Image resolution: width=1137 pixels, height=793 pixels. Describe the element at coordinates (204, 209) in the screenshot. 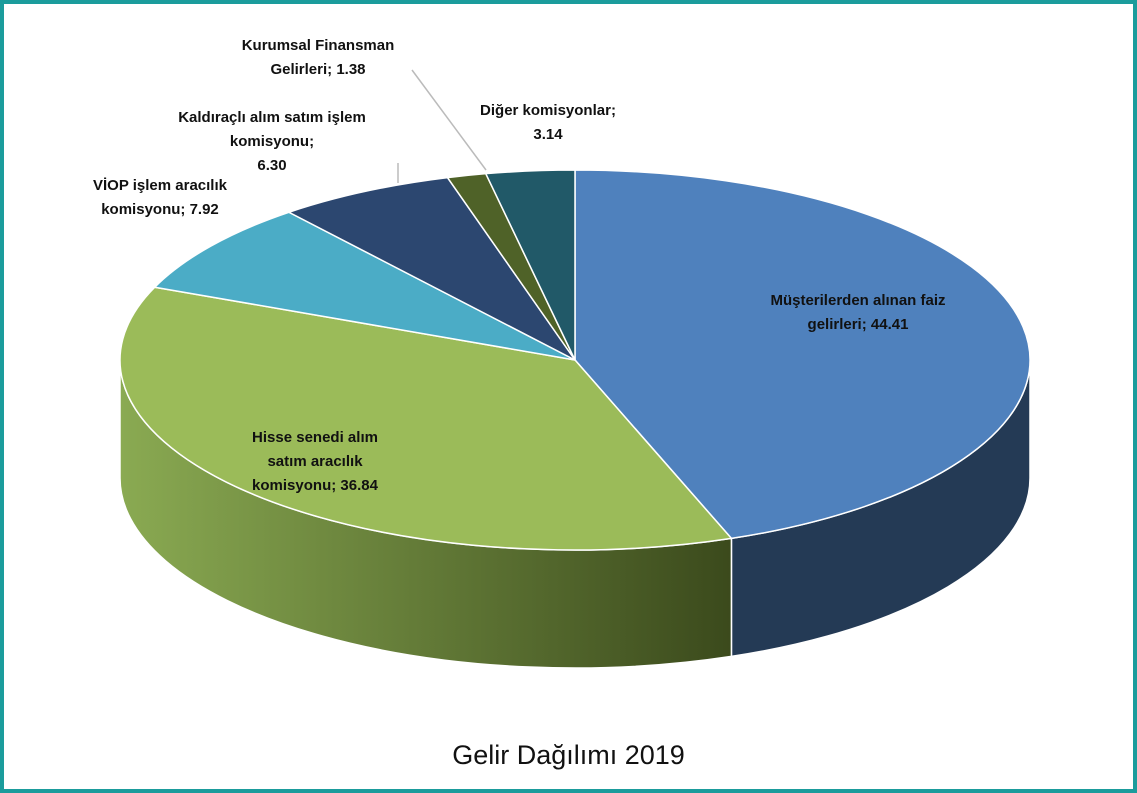

I see `label-part: 7.92` at that location.